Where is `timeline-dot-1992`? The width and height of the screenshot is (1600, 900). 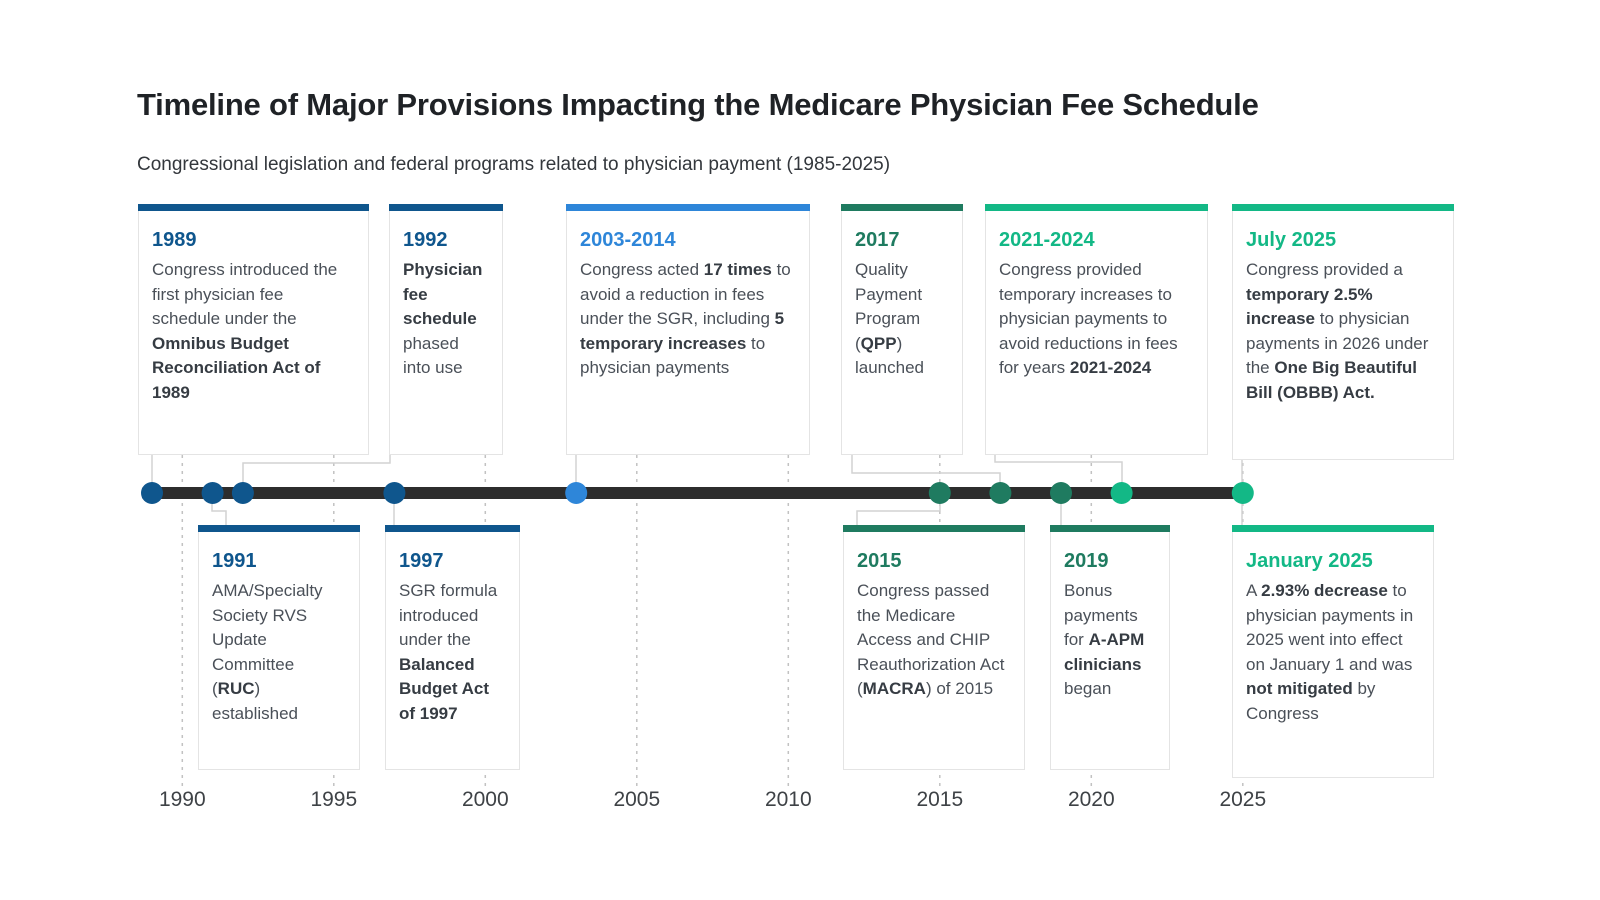
timeline-dot-1992 is located at coordinates (242, 493).